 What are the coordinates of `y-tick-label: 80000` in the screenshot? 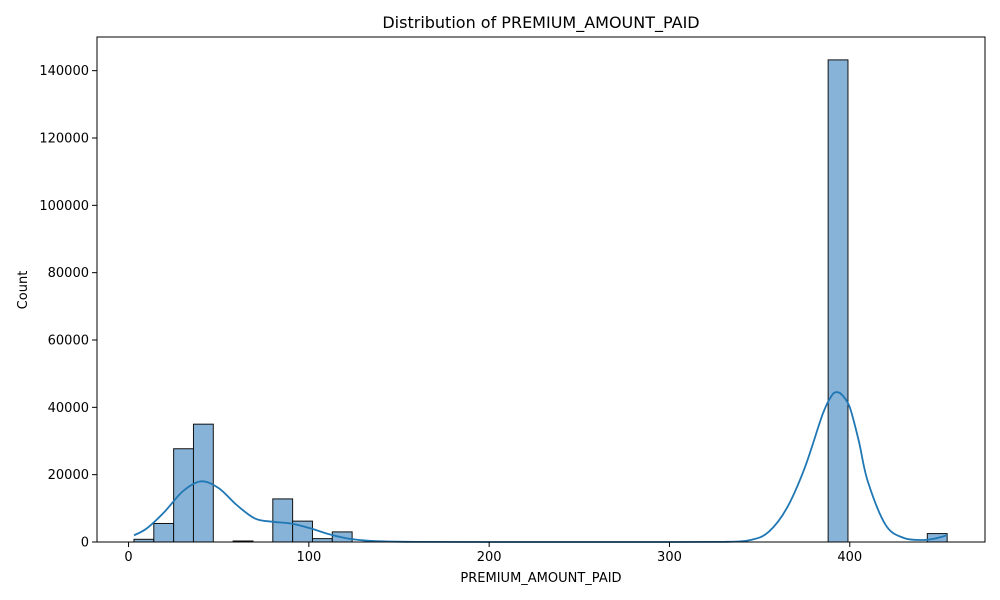 It's located at (68, 273).